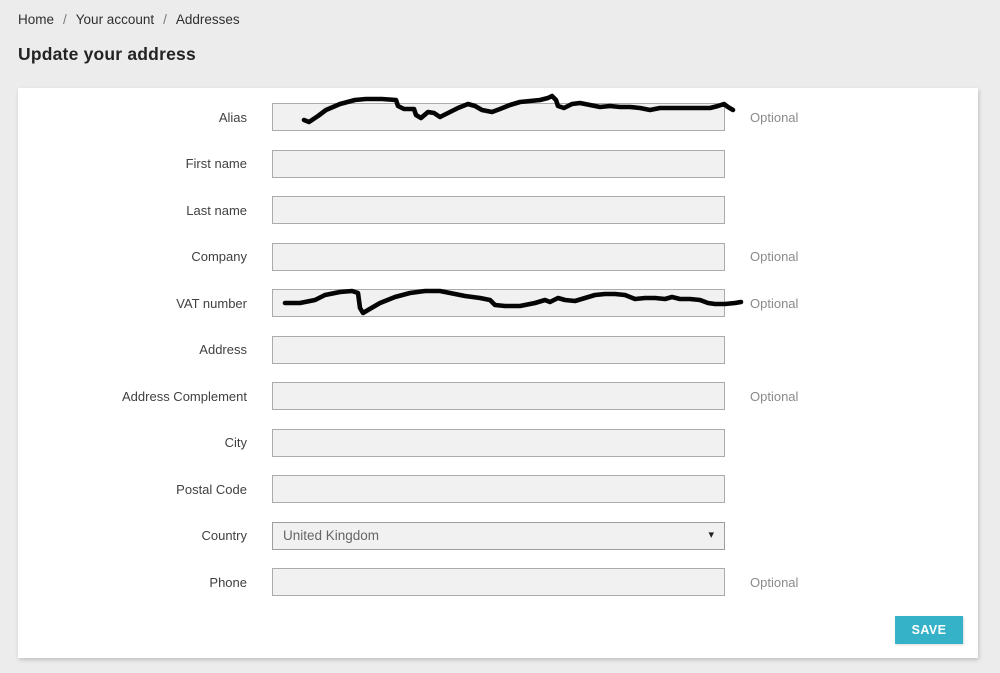 This screenshot has width=1000, height=673. I want to click on form-row-city: City, so click(498, 442).